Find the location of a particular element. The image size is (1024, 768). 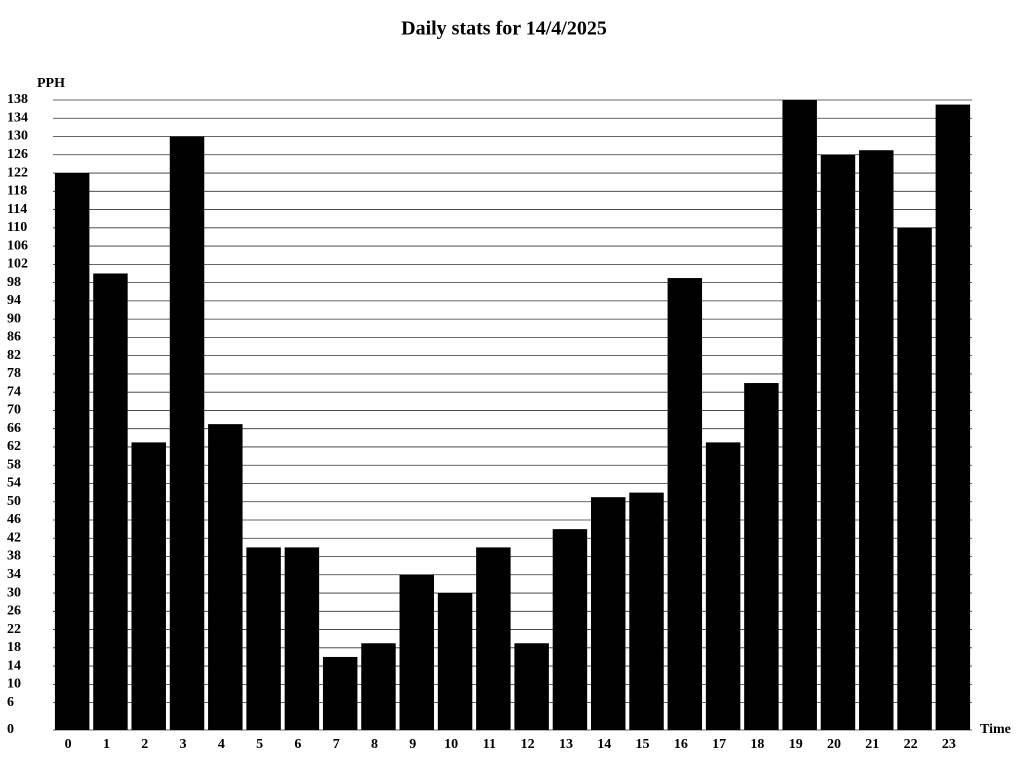

chart-title: Daily stats for 14/4/2025 is located at coordinates (504, 29).